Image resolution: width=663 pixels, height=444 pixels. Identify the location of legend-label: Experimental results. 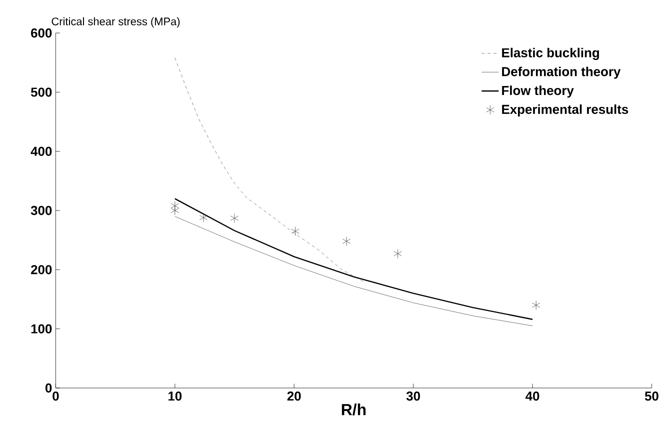
(565, 110).